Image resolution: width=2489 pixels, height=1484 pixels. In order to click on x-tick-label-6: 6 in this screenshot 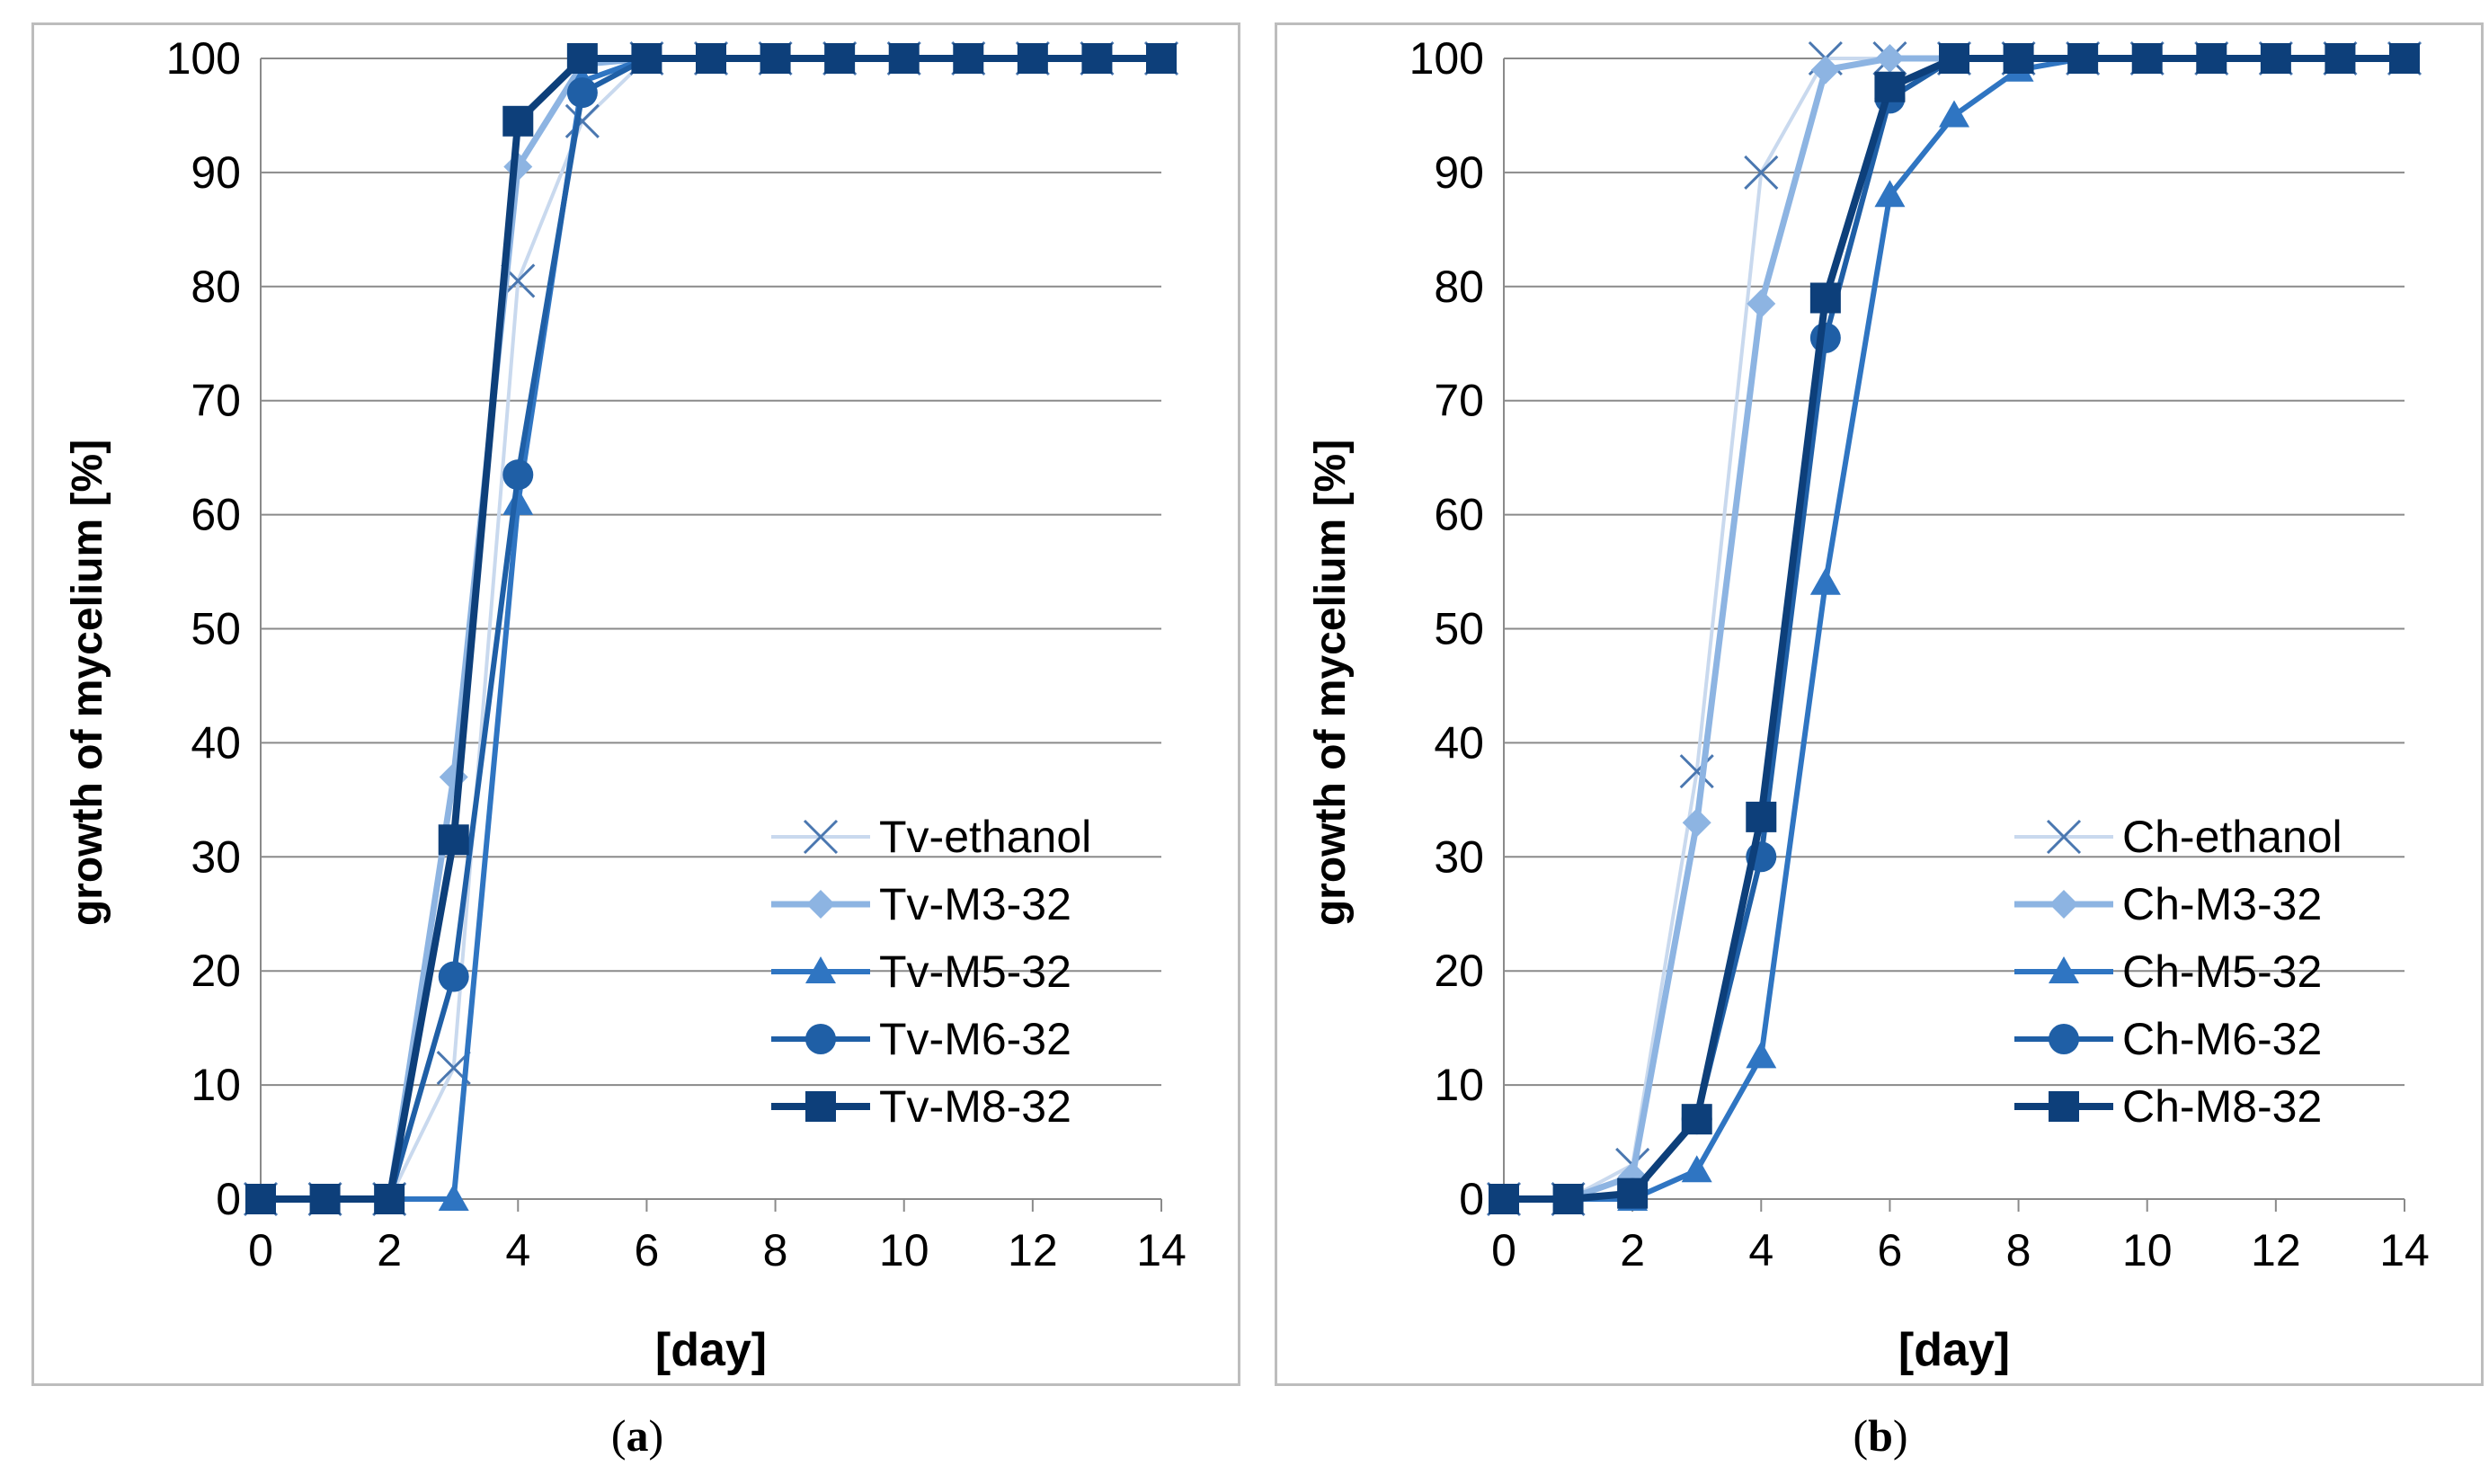, I will do `click(1890, 1250)`.